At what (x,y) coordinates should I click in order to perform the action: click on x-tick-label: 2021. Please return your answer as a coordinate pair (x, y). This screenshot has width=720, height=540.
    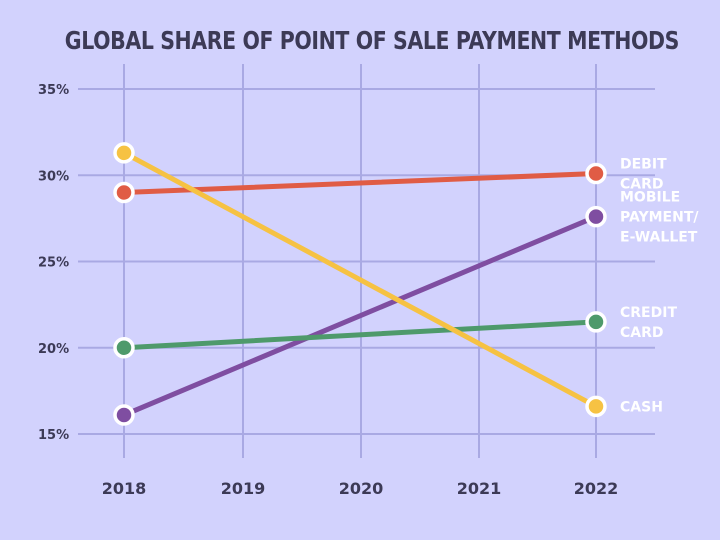
    Looking at the image, I should click on (479, 488).